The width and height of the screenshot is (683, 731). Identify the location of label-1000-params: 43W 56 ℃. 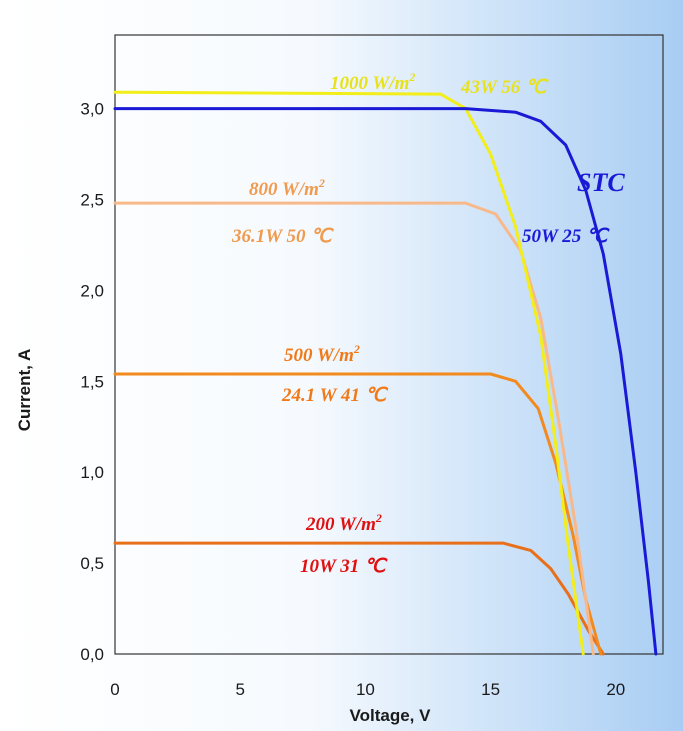
(504, 87).